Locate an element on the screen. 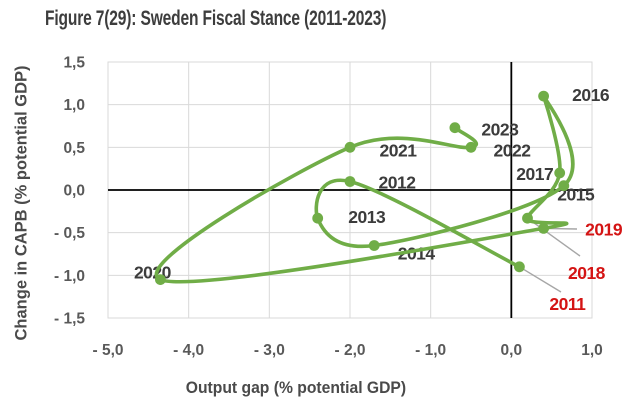 The image size is (637, 413). x-tick-label: - 2,0 is located at coordinates (349, 350).